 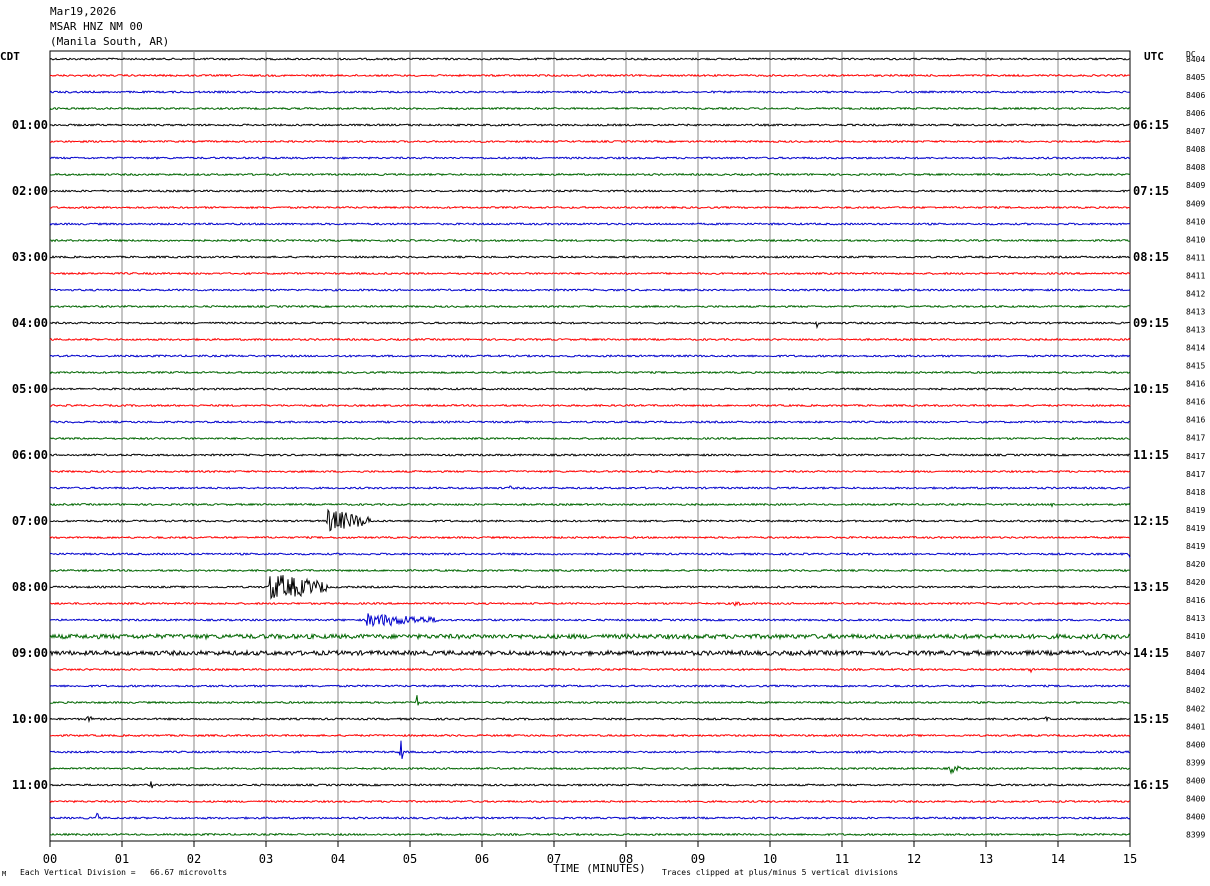 What do you see at coordinates (83, 11) in the screenshot?
I see `plot-date: Mar19,2026` at bounding box center [83, 11].